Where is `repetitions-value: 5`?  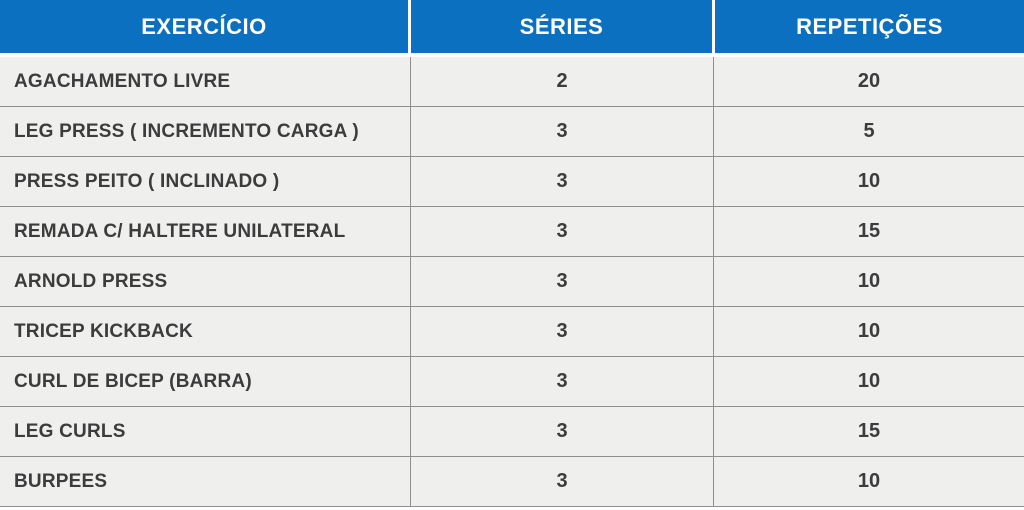 repetitions-value: 5 is located at coordinates (868, 131).